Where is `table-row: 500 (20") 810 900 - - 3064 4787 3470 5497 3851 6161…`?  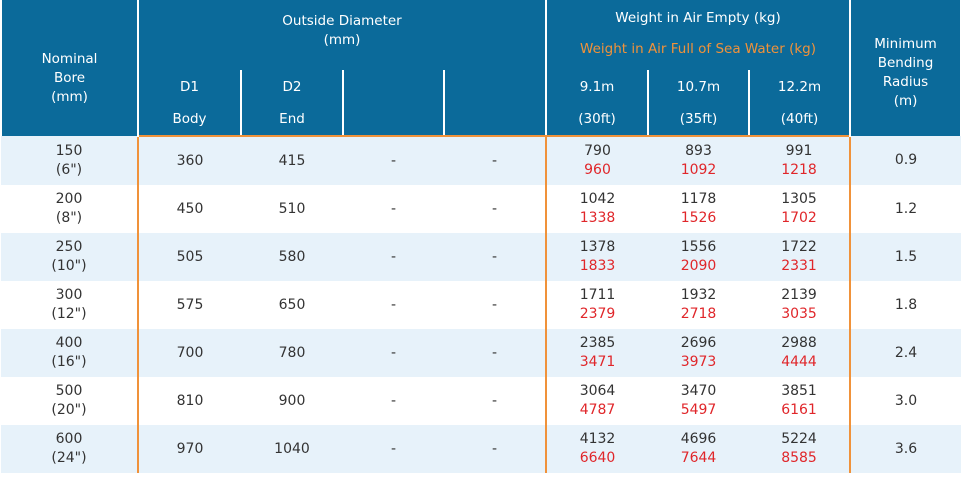 table-row: 500 (20") 810 900 - - 3064 4787 3470 5497 3851 6161… is located at coordinates (481, 401).